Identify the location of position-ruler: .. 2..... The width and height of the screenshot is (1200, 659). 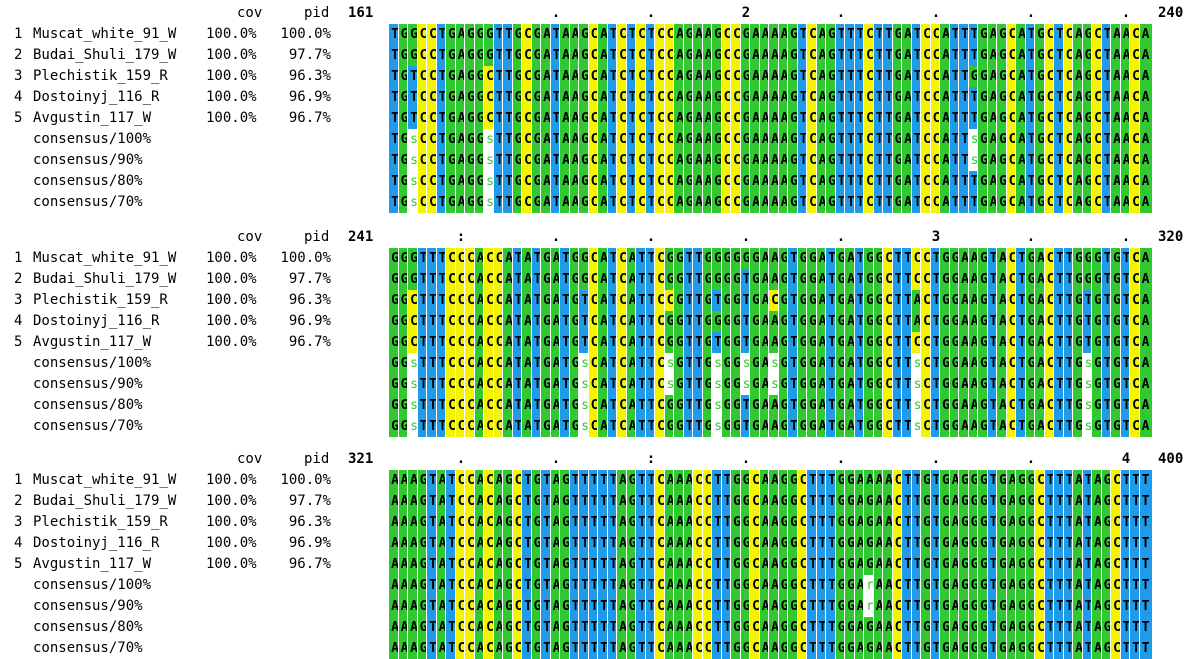
(772, 13).